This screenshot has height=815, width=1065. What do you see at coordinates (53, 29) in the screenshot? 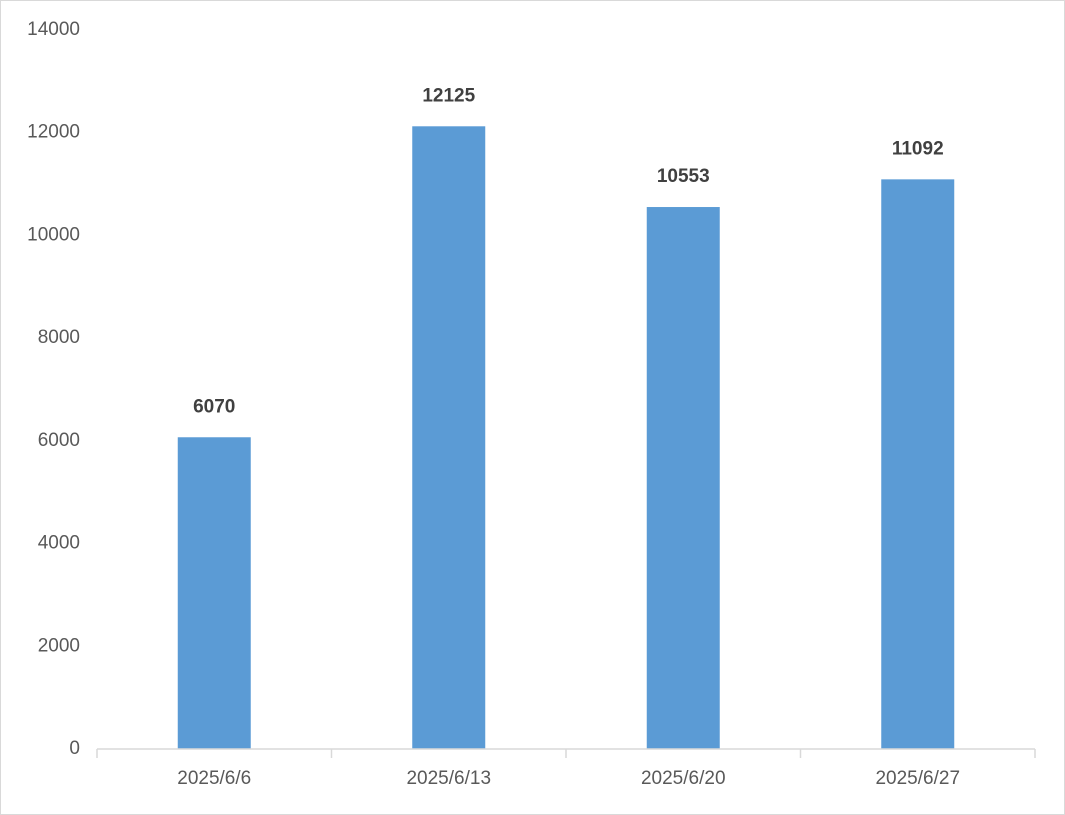
I see `y-tick-label: 14000` at bounding box center [53, 29].